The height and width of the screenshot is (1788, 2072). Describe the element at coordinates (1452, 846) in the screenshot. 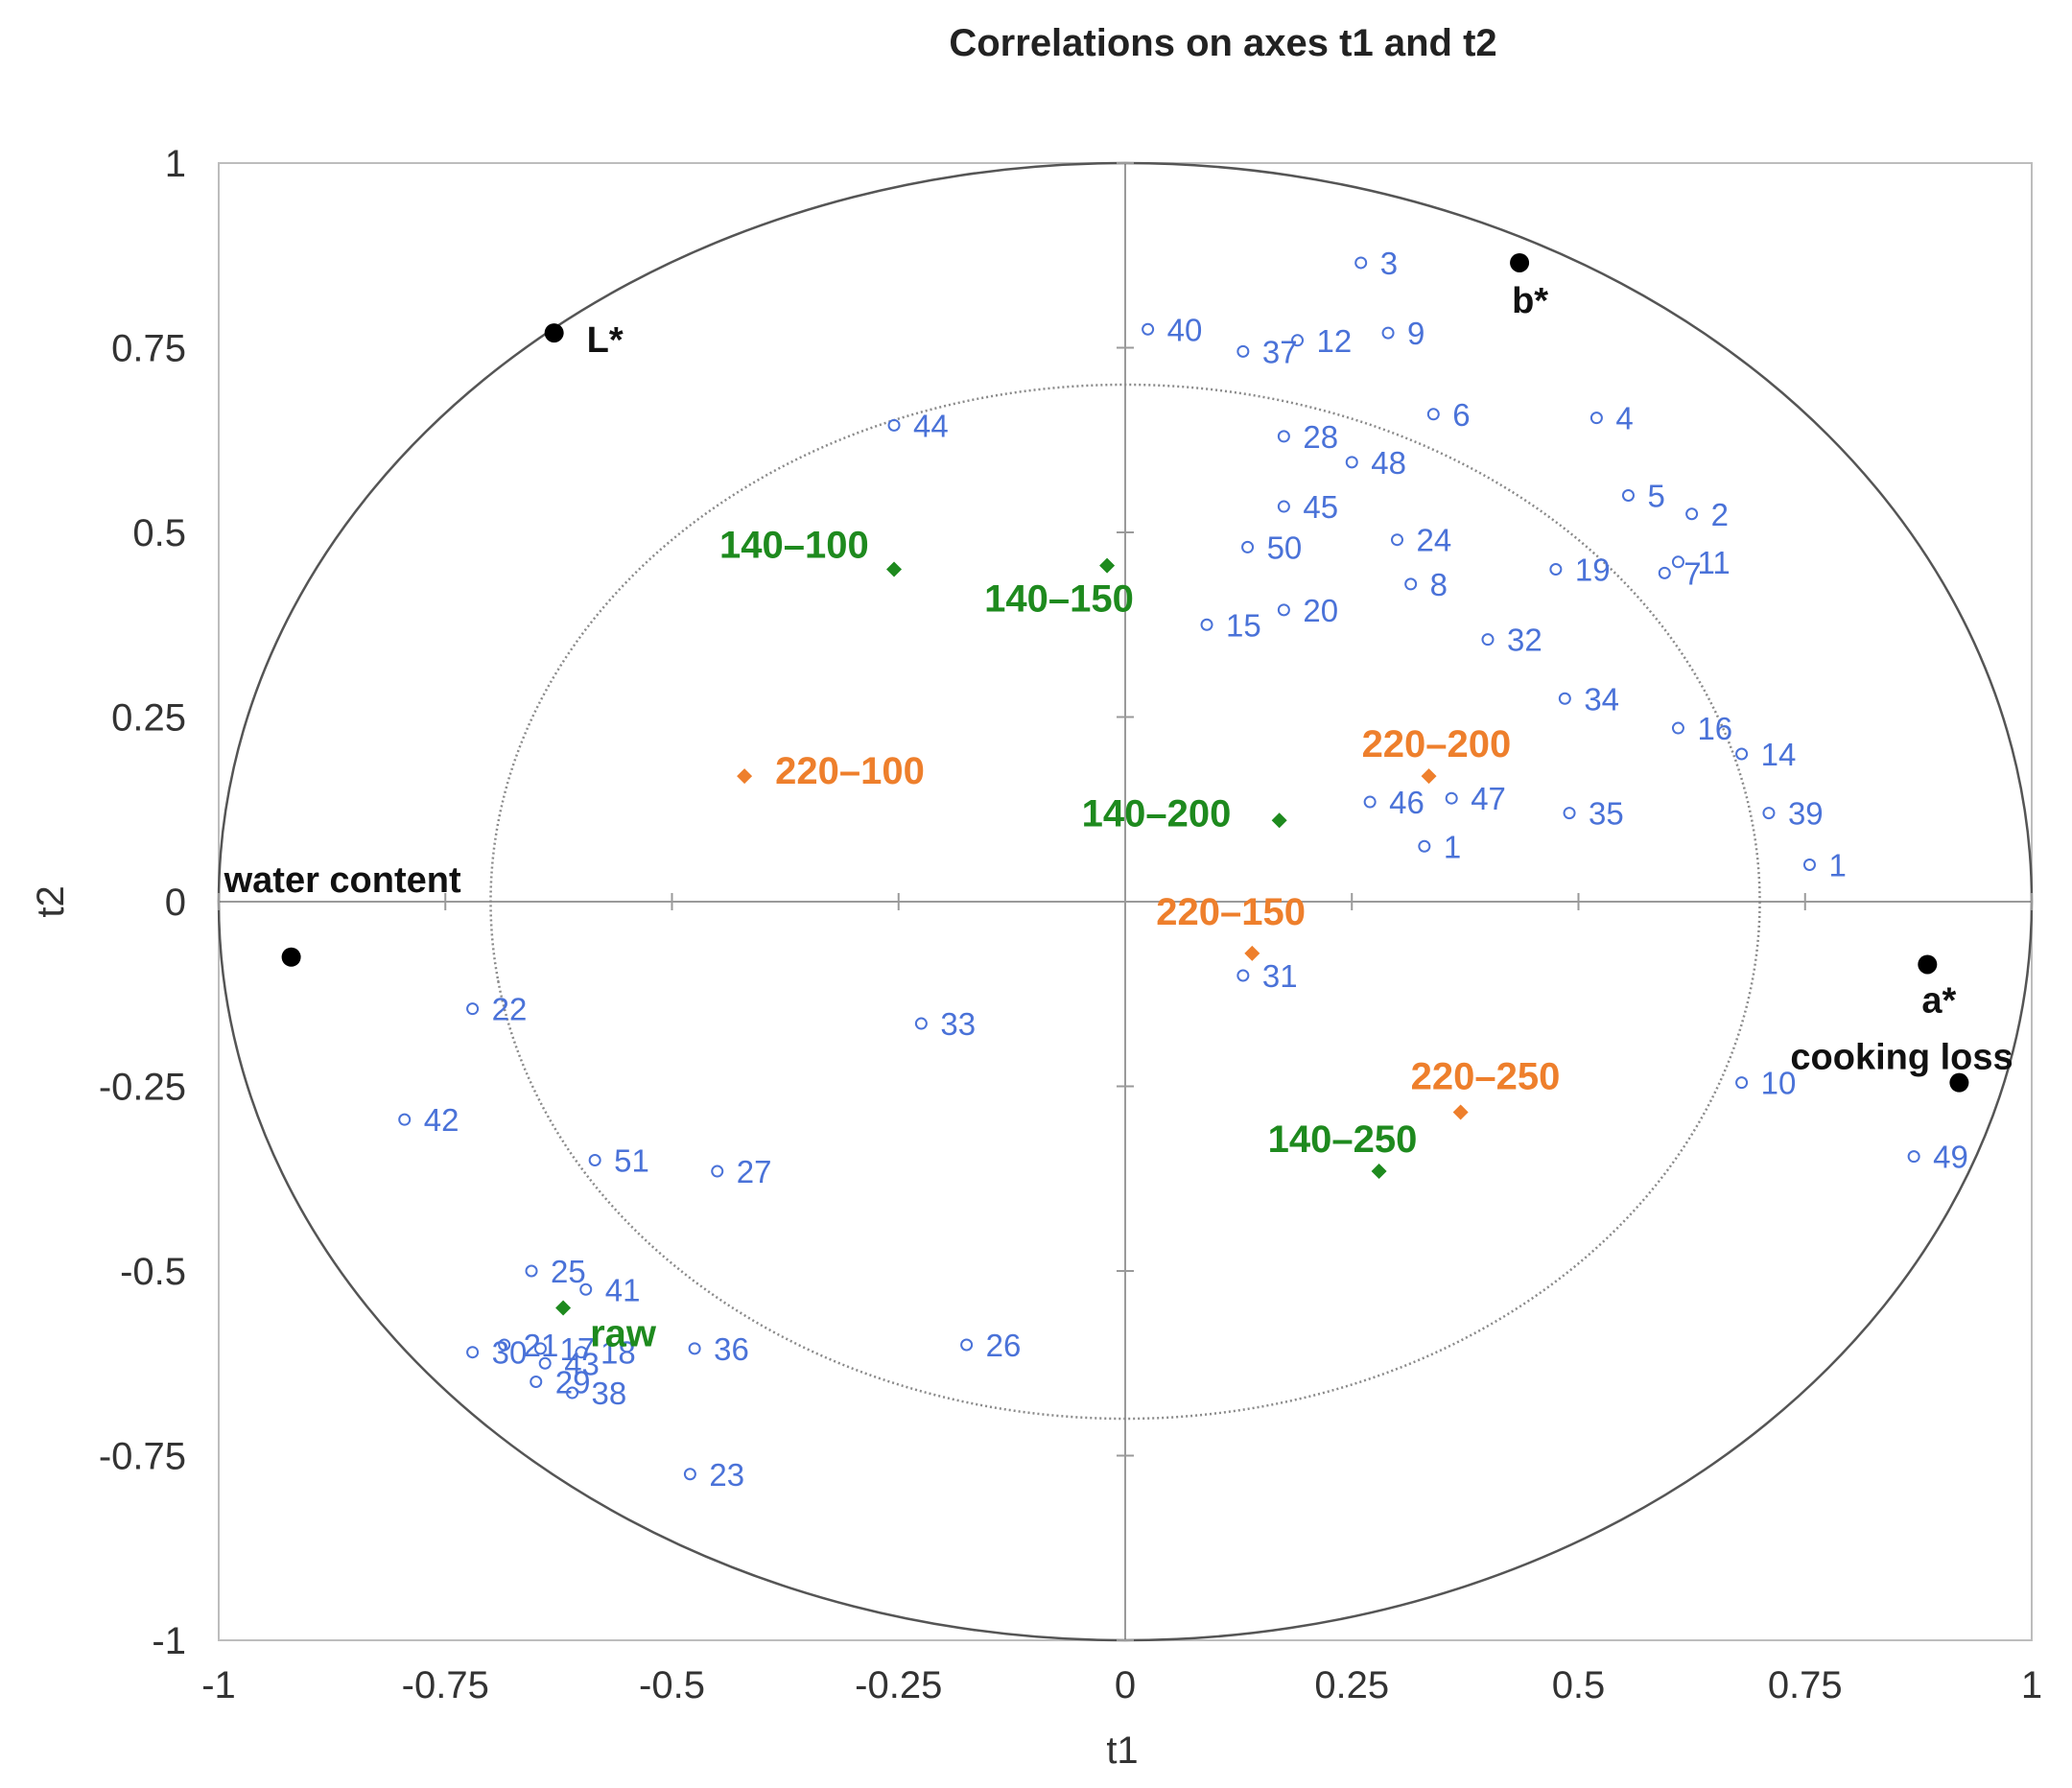

I see `observation-label: 1` at that location.